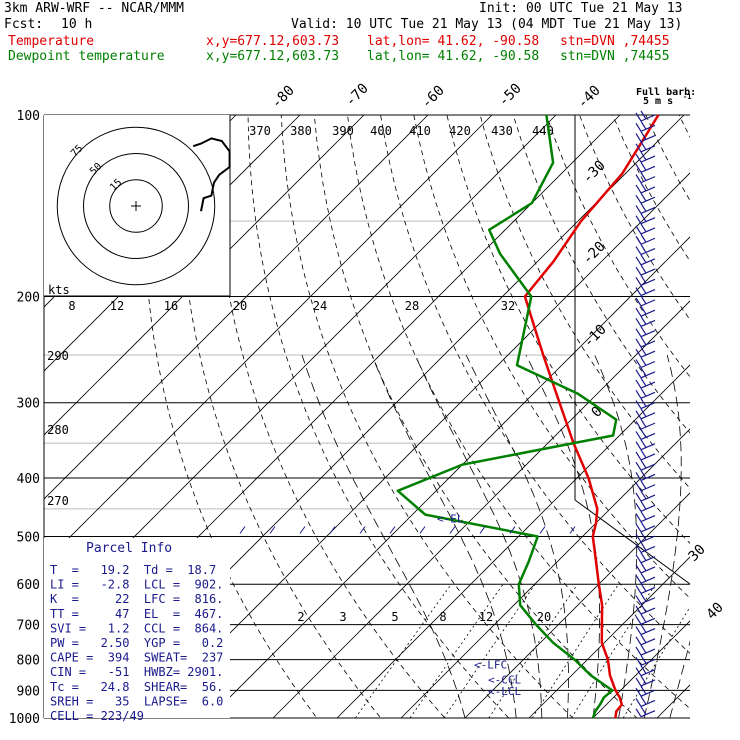 The height and width of the screenshot is (740, 740). Describe the element at coordinates (383, 536) in the screenshot. I see `moist-adiabat` at that location.